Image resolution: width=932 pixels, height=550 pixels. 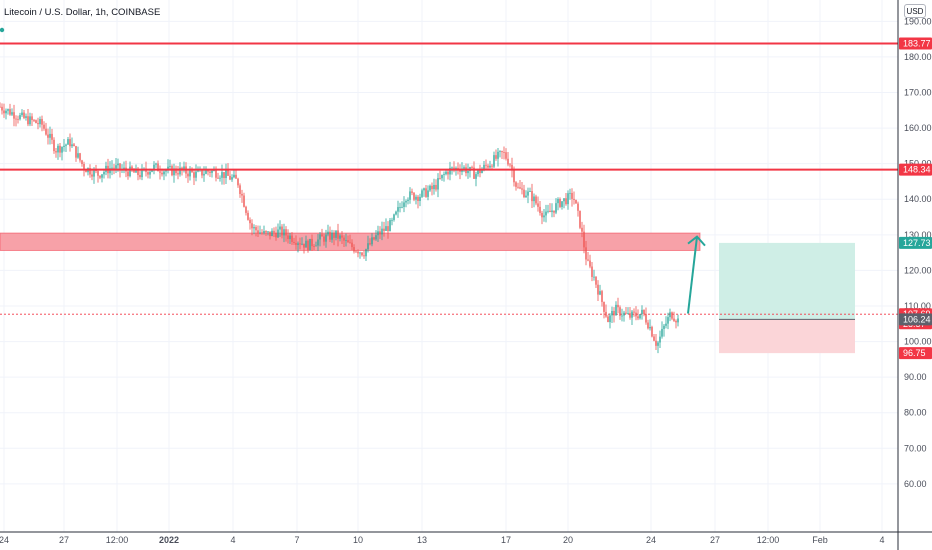 I want to click on live-indicator-icon, so click(x=2, y=30).